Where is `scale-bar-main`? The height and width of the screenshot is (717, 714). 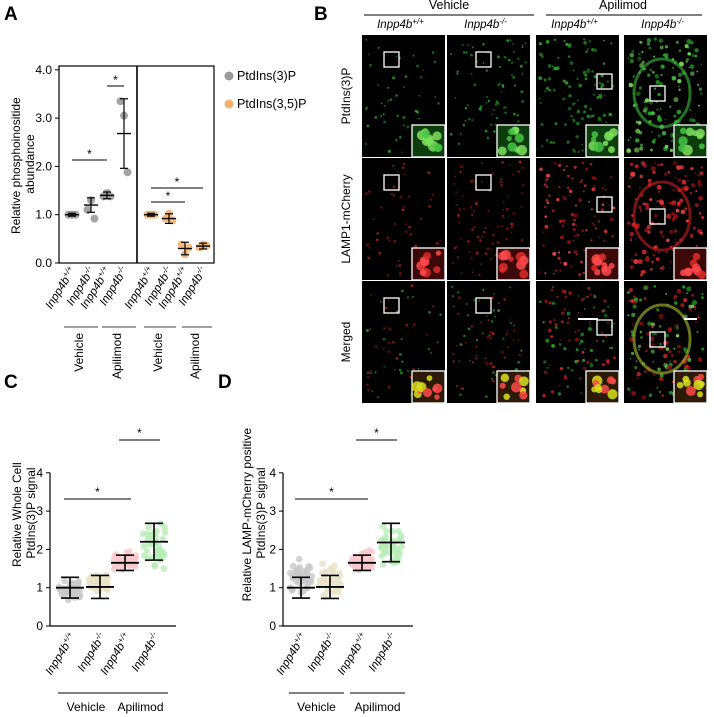 scale-bar-main is located at coordinates (588, 319).